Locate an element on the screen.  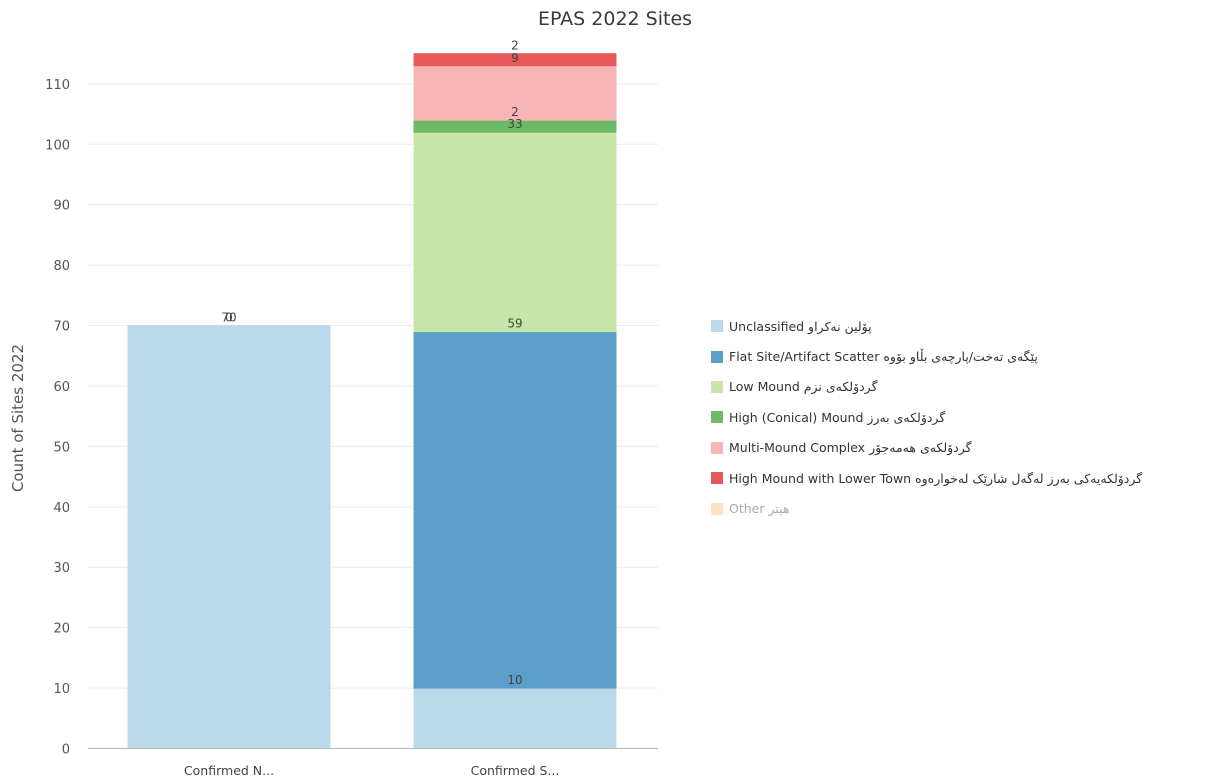
legend-item: Unclassified پۆلین نەکراو is located at coordinates (963, 326).